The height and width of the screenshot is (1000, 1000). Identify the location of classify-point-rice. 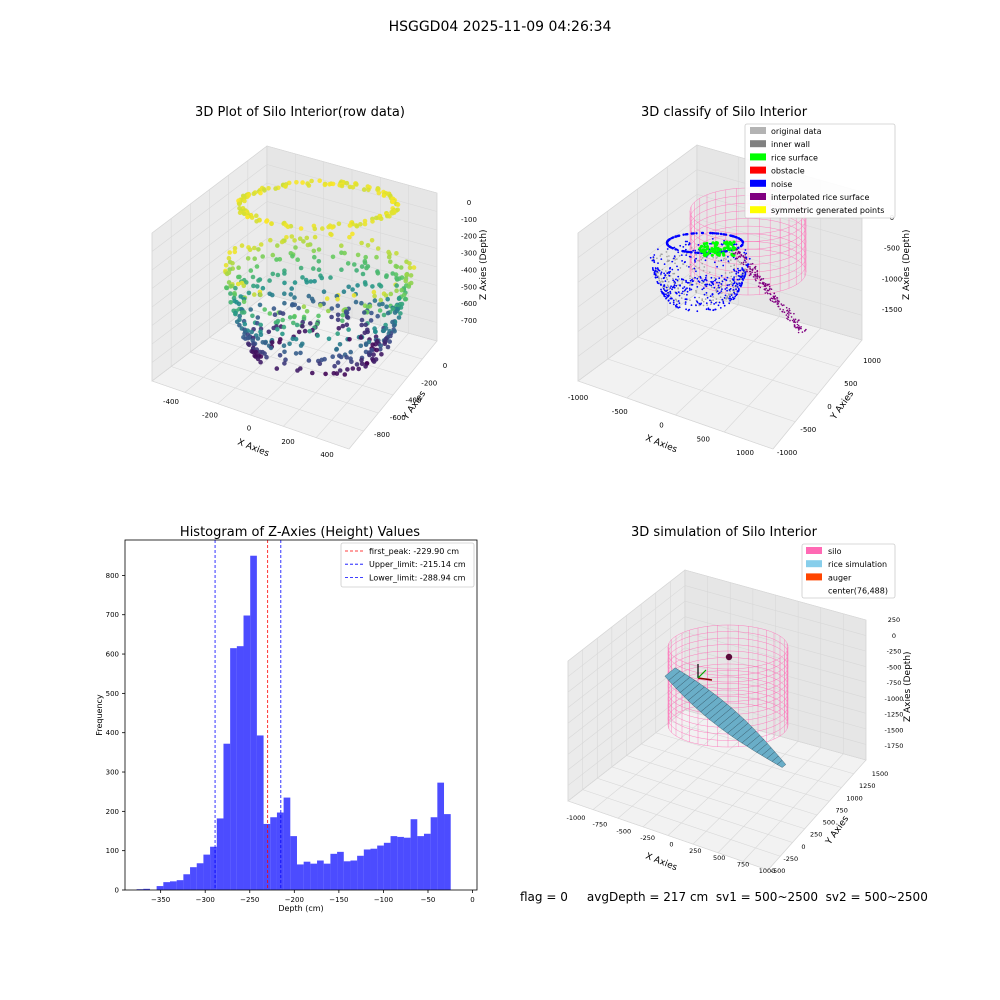
(705, 252).